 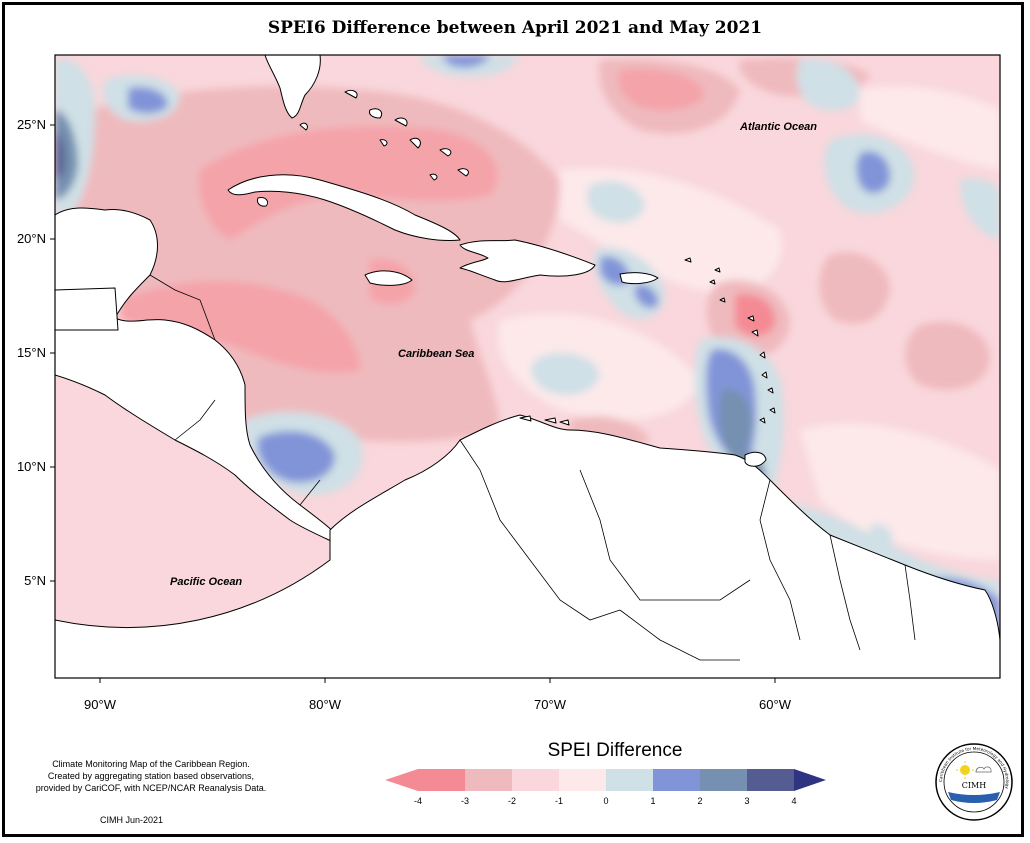 I want to click on colorbar-tick: 1, so click(x=653, y=801).